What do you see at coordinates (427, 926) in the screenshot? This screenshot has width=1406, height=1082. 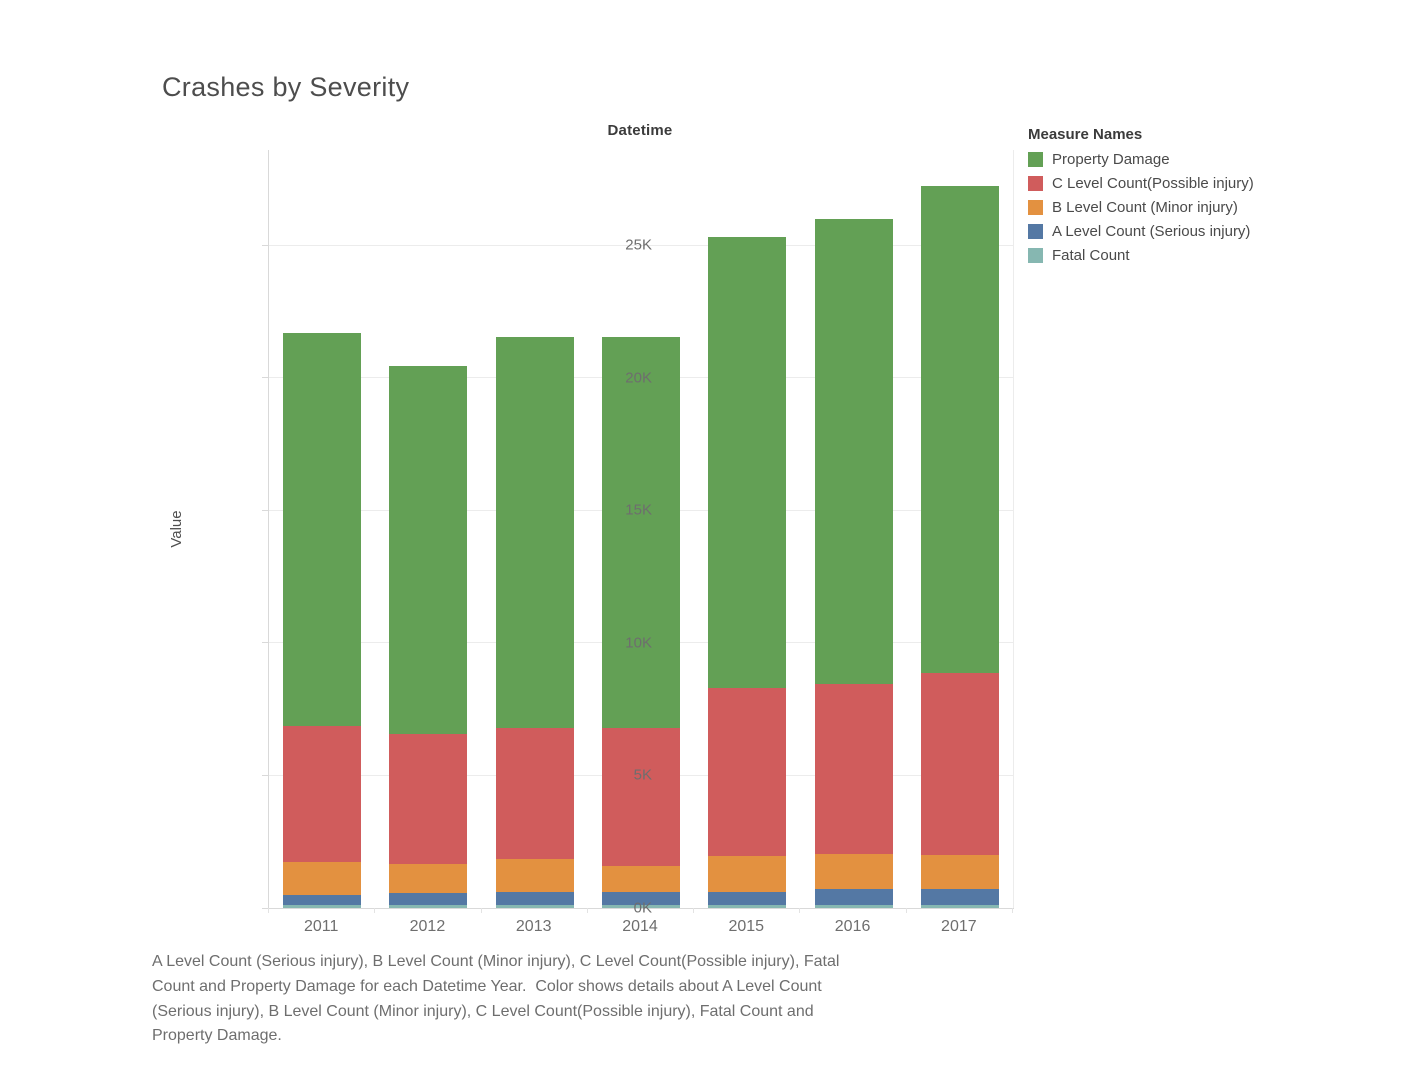 I see `x-tick-label: 2012` at bounding box center [427, 926].